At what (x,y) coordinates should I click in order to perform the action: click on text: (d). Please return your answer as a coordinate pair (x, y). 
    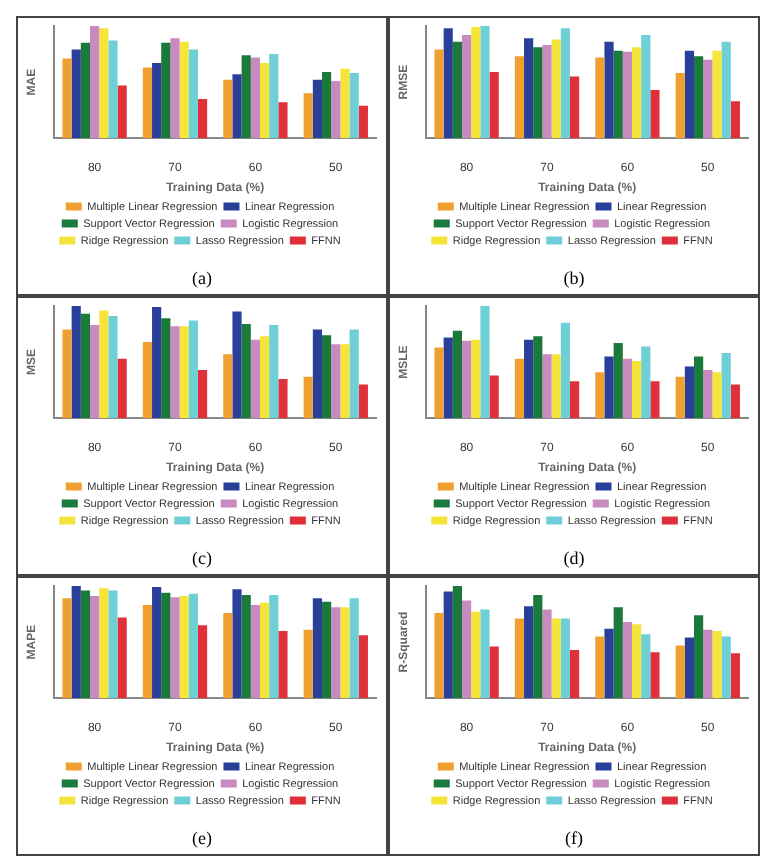
    Looking at the image, I should click on (574, 558).